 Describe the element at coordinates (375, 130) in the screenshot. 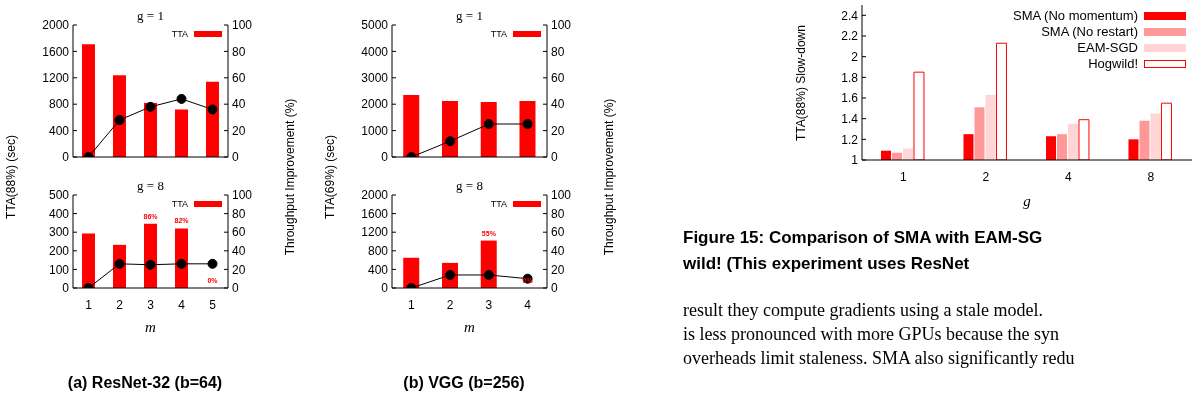

I see `y-tick-label: 1000` at that location.